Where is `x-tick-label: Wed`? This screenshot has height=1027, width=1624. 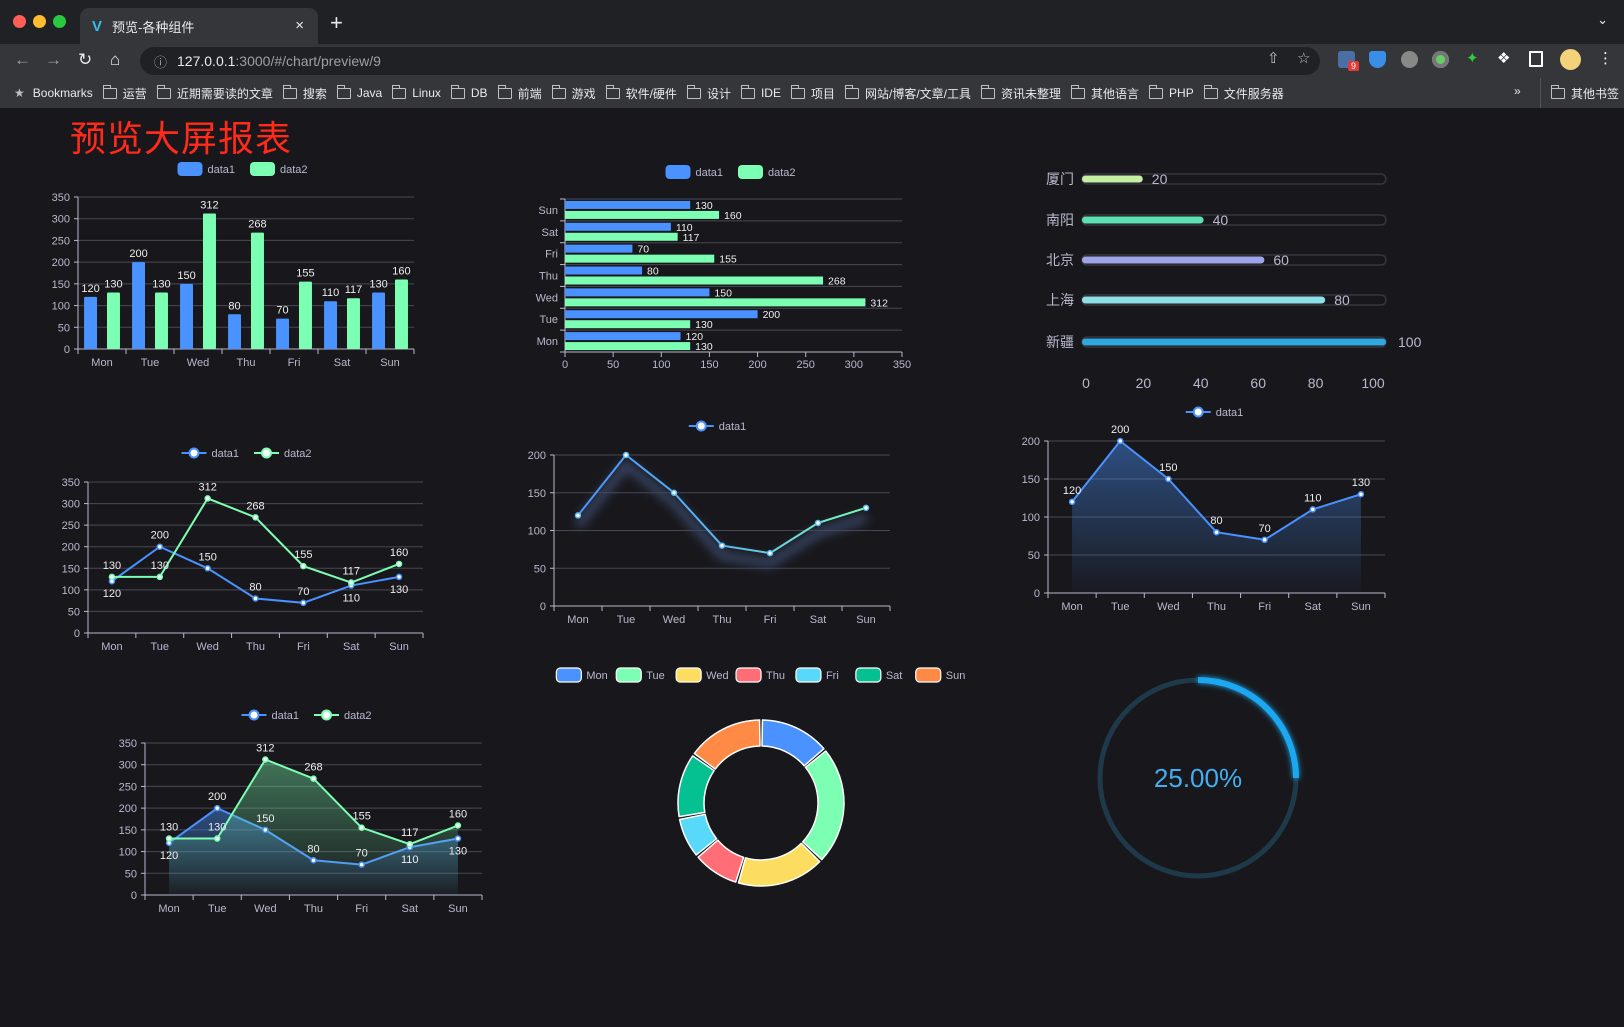
x-tick-label: Wed is located at coordinates (207, 647).